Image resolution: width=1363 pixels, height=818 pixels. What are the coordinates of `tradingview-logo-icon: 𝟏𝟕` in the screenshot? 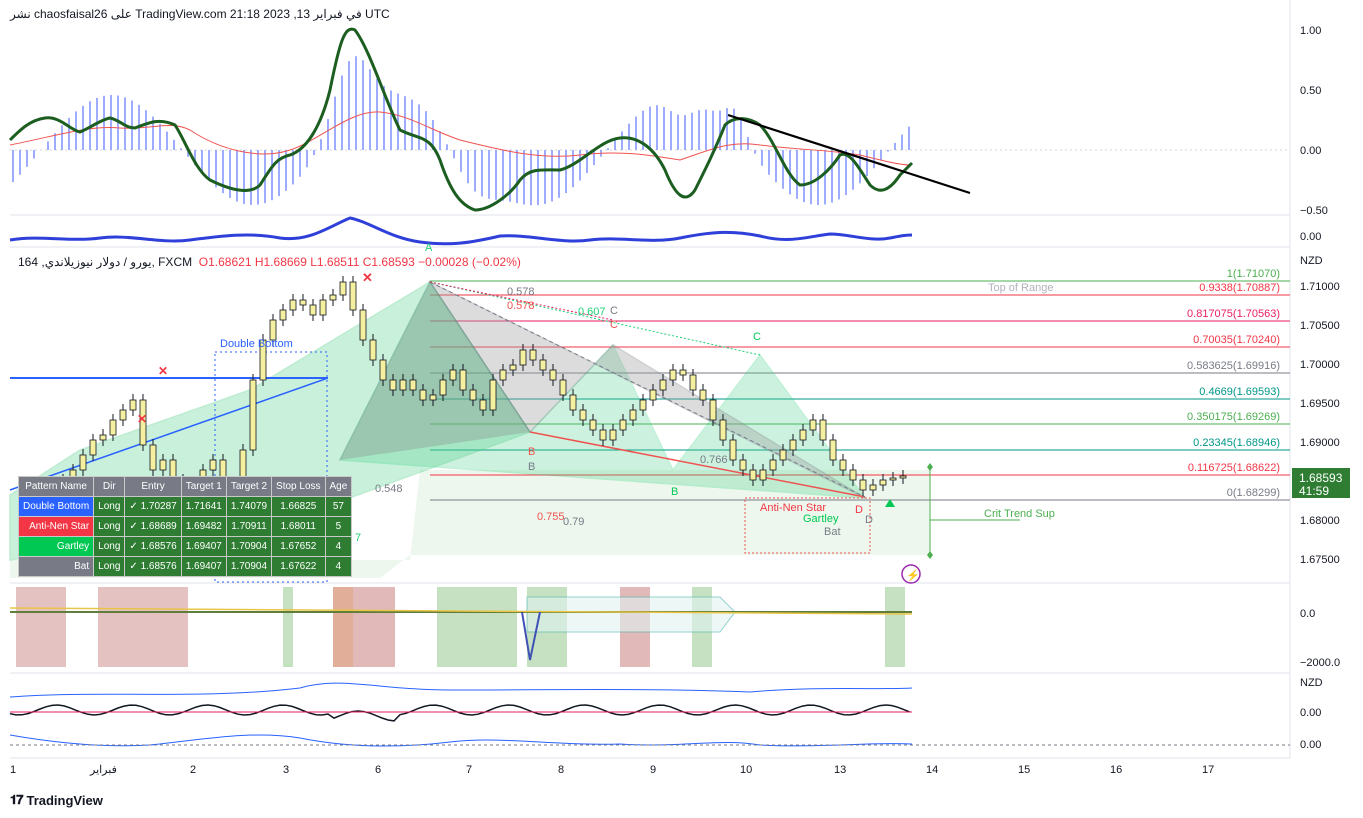 It's located at (17, 799).